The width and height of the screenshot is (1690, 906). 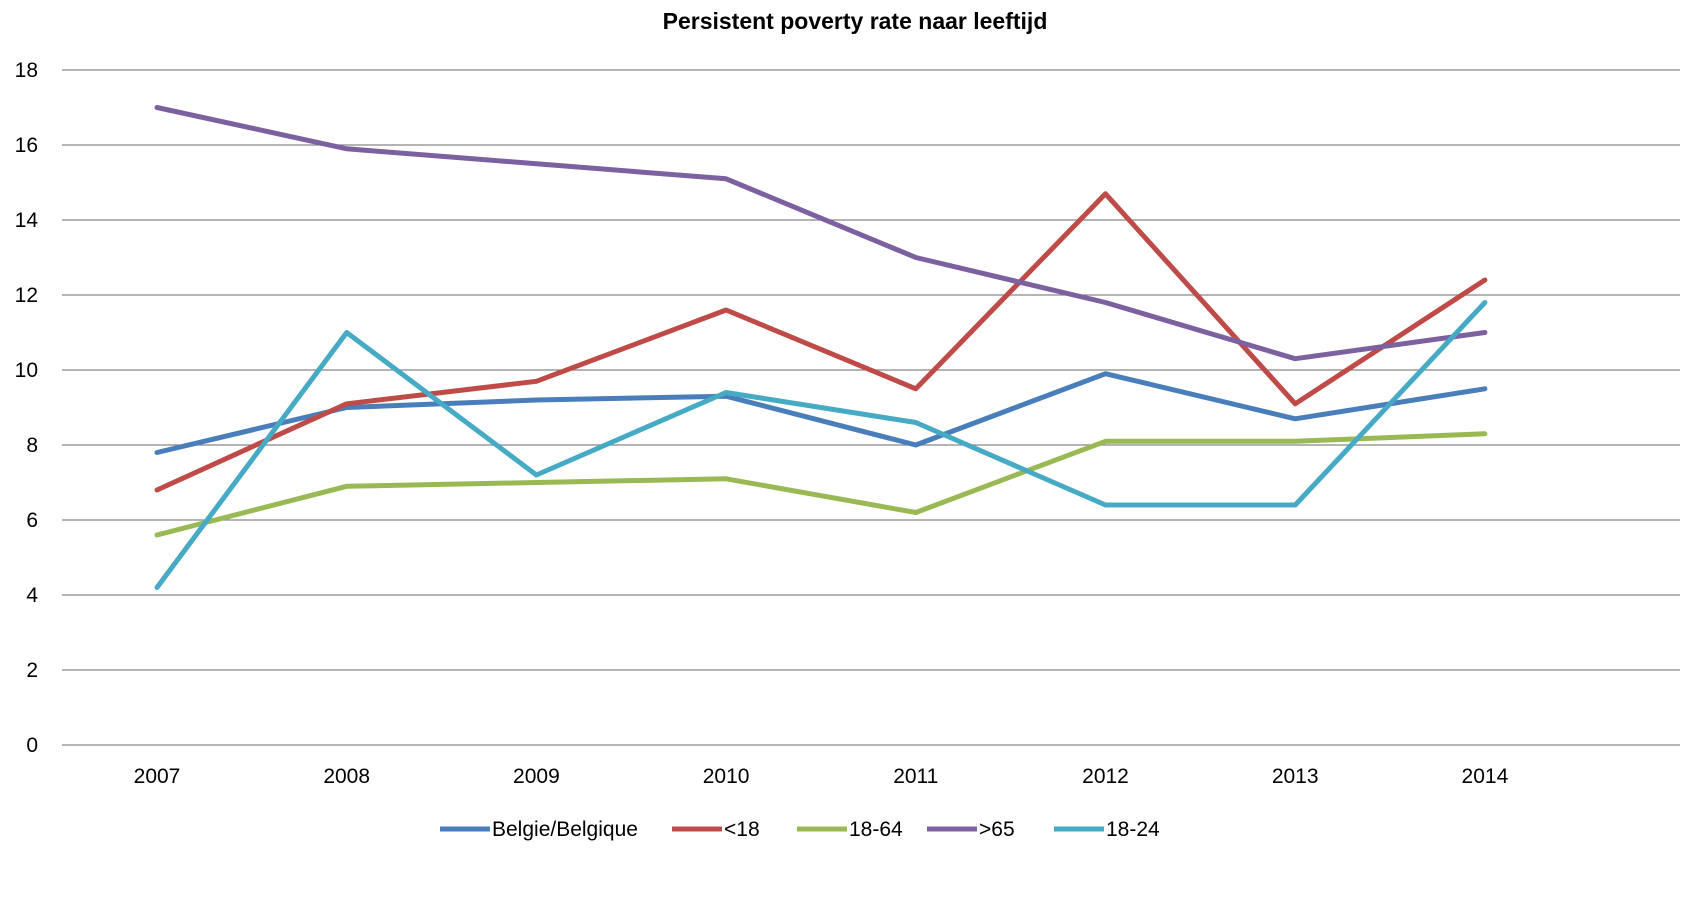 What do you see at coordinates (536, 776) in the screenshot?
I see `x-tick-label: 2009` at bounding box center [536, 776].